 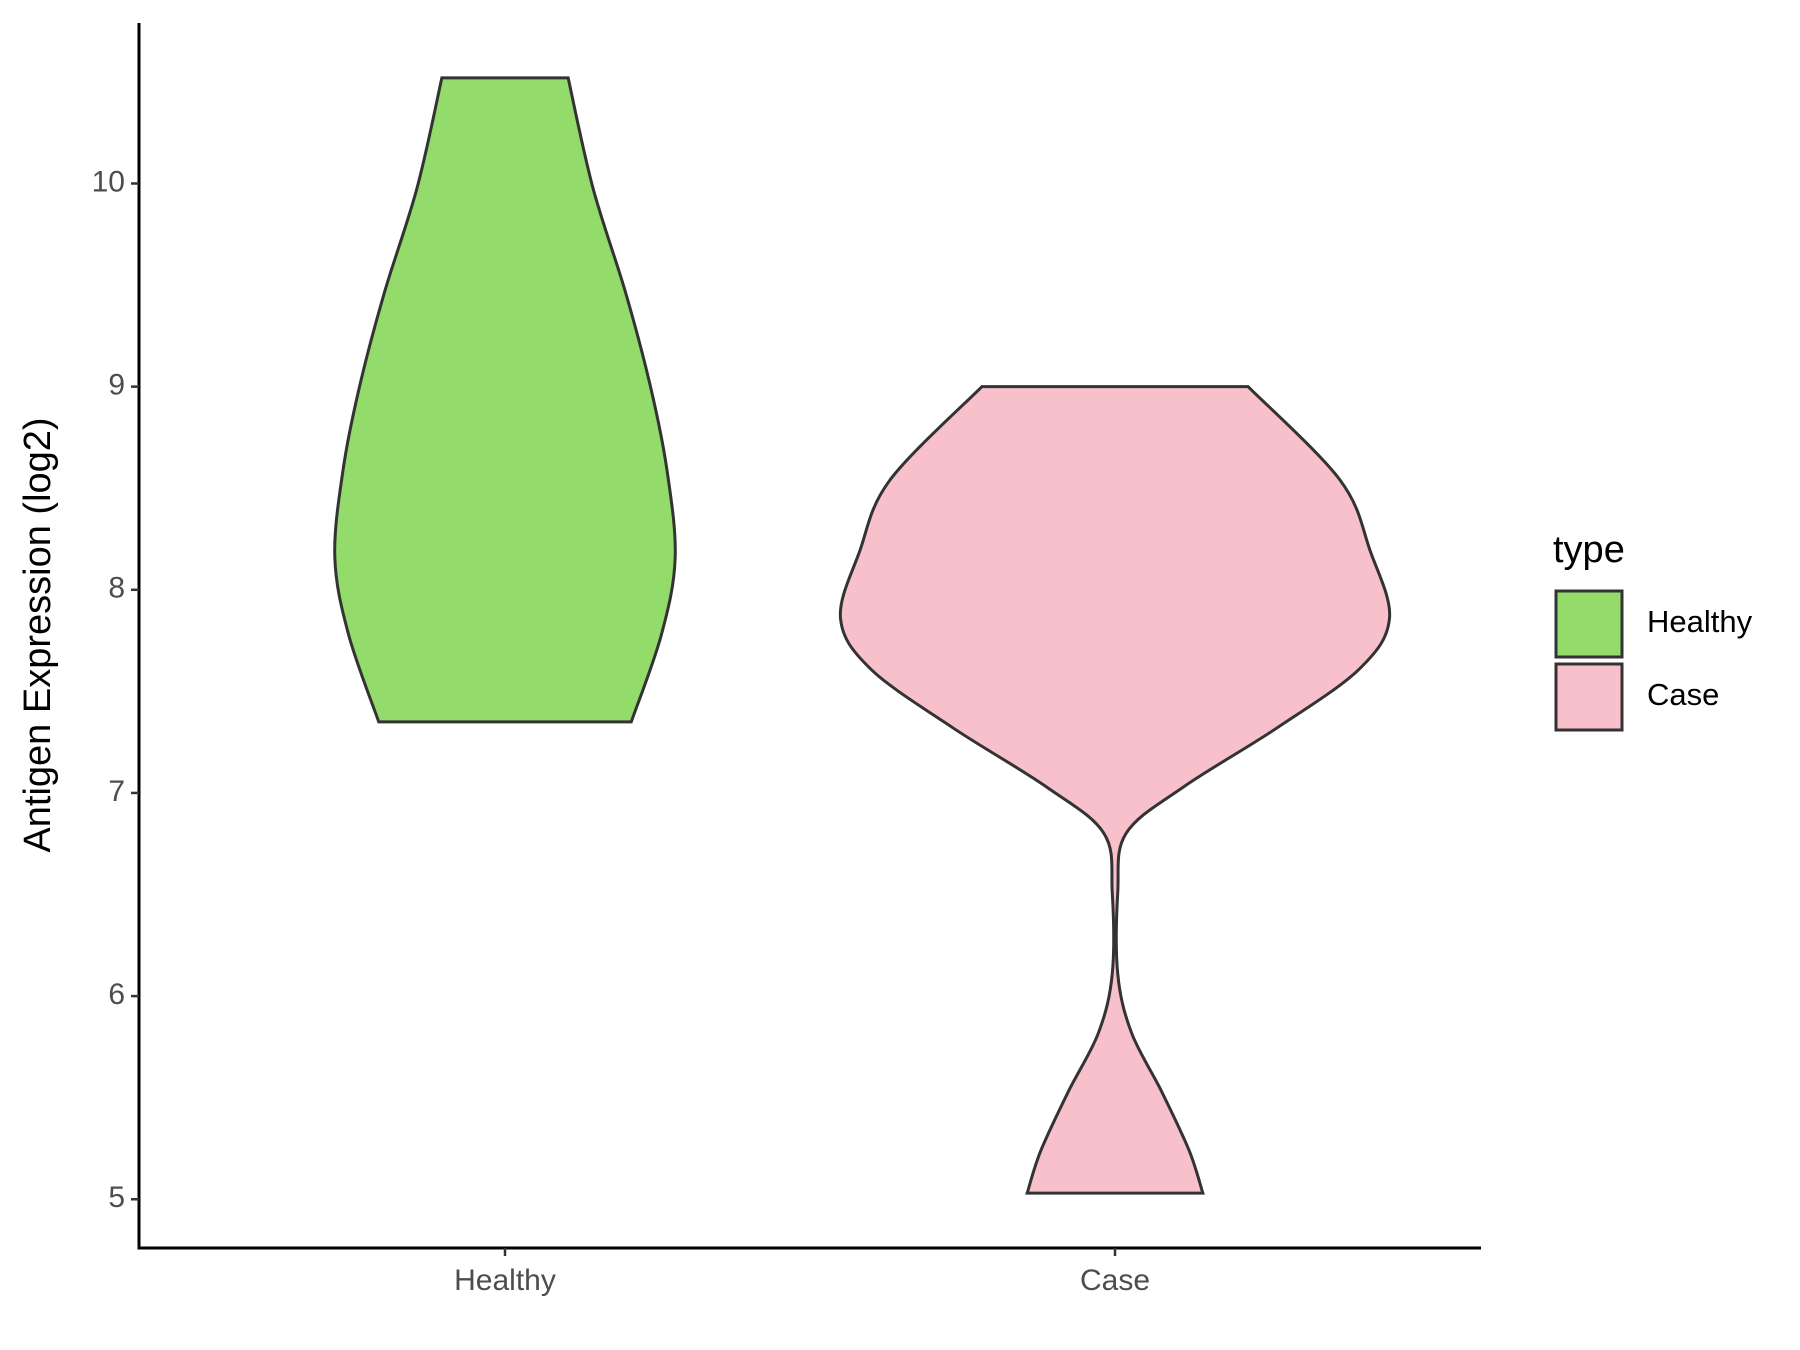 What do you see at coordinates (505, 400) in the screenshot?
I see `violin` at bounding box center [505, 400].